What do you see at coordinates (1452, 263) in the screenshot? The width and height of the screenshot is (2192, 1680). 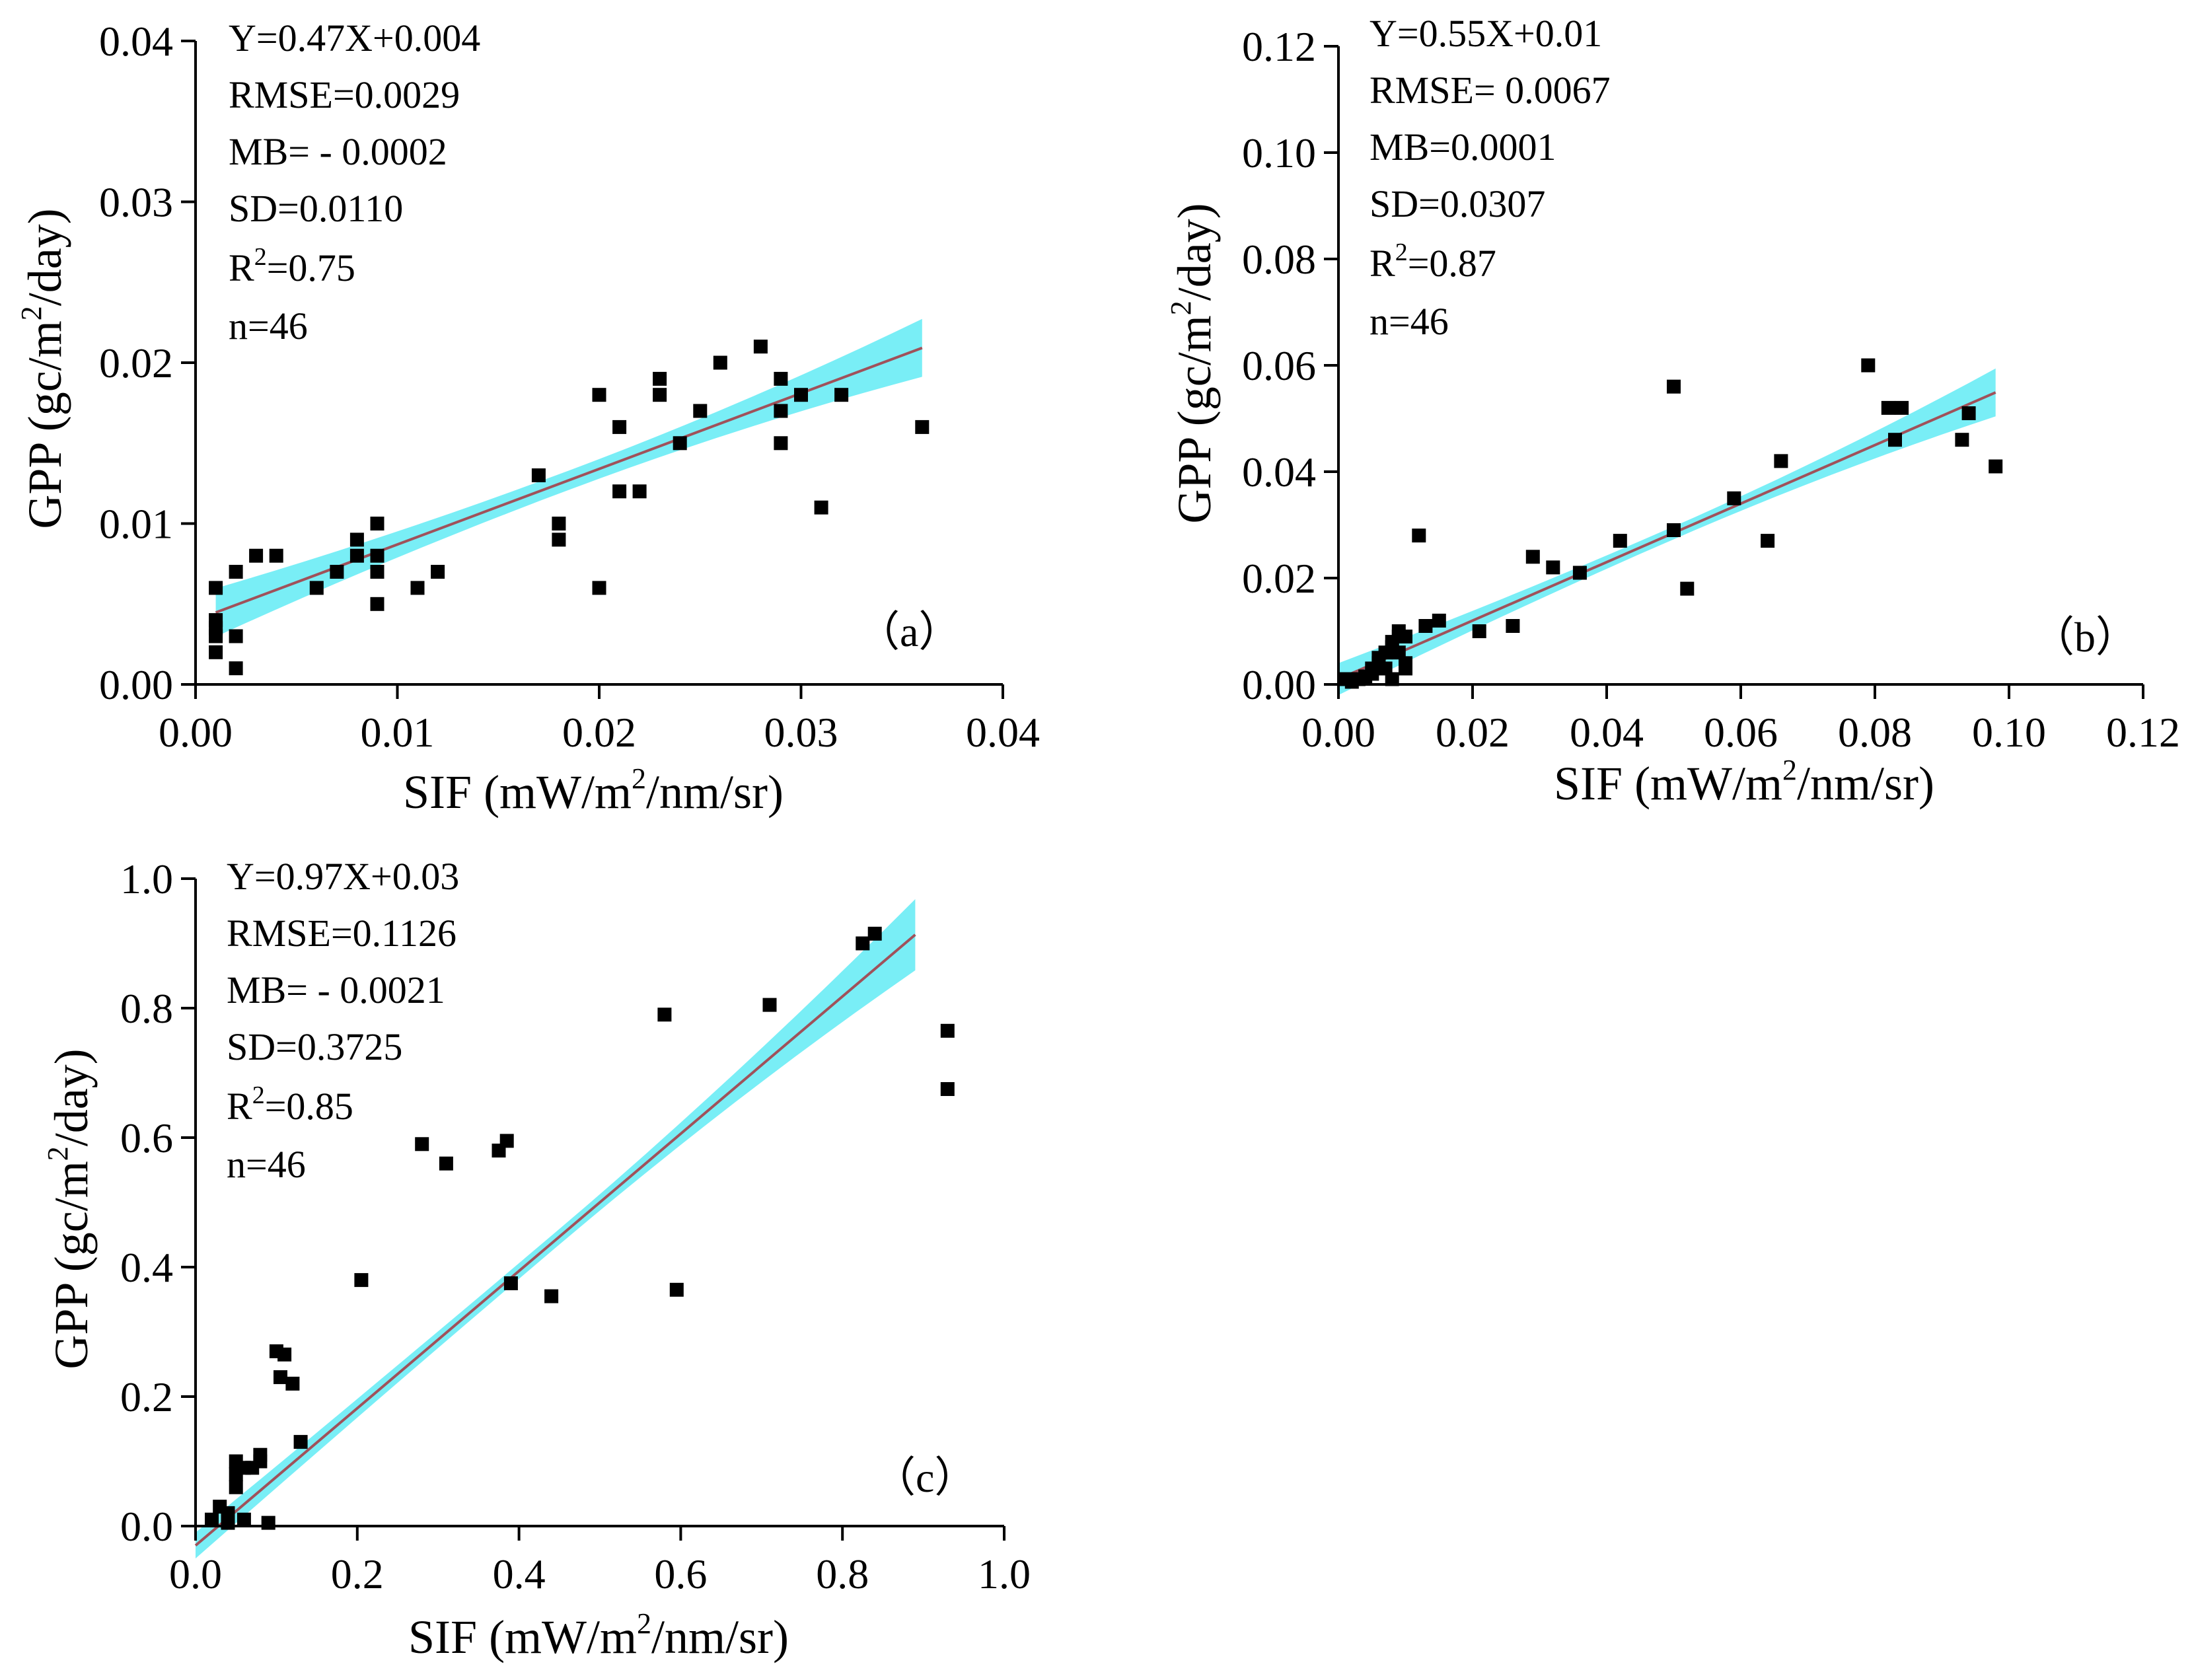 I see `stat-r2-value: =0.87` at bounding box center [1452, 263].